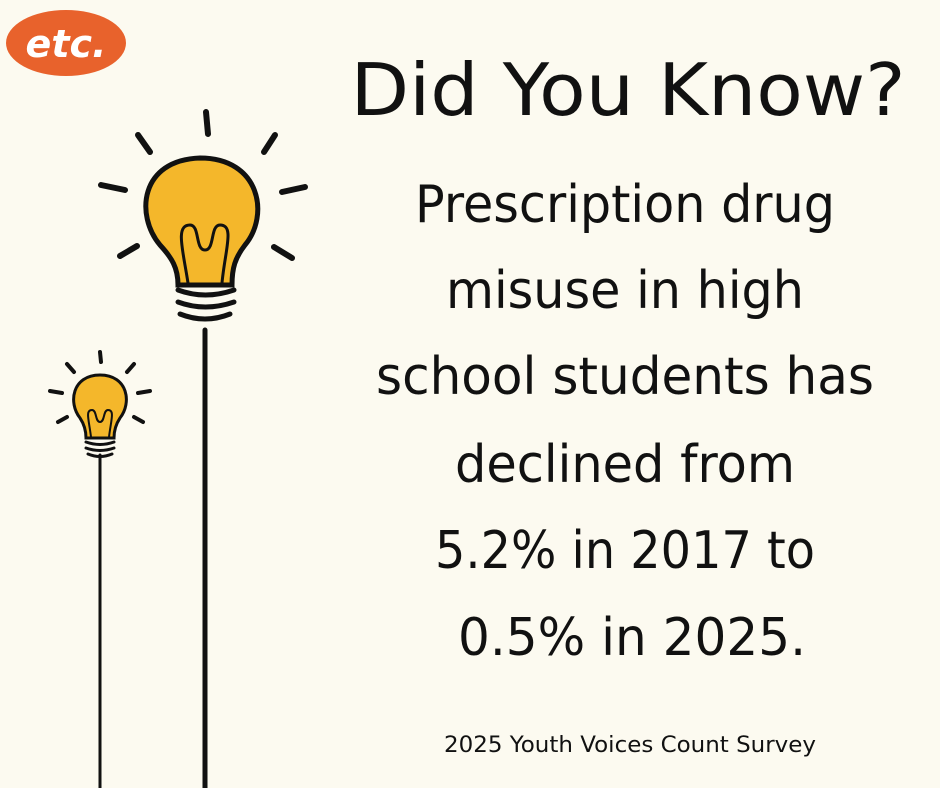 The height and width of the screenshot is (788, 940). Describe the element at coordinates (625, 205) in the screenshot. I see `body-line: Prescription drug` at that location.